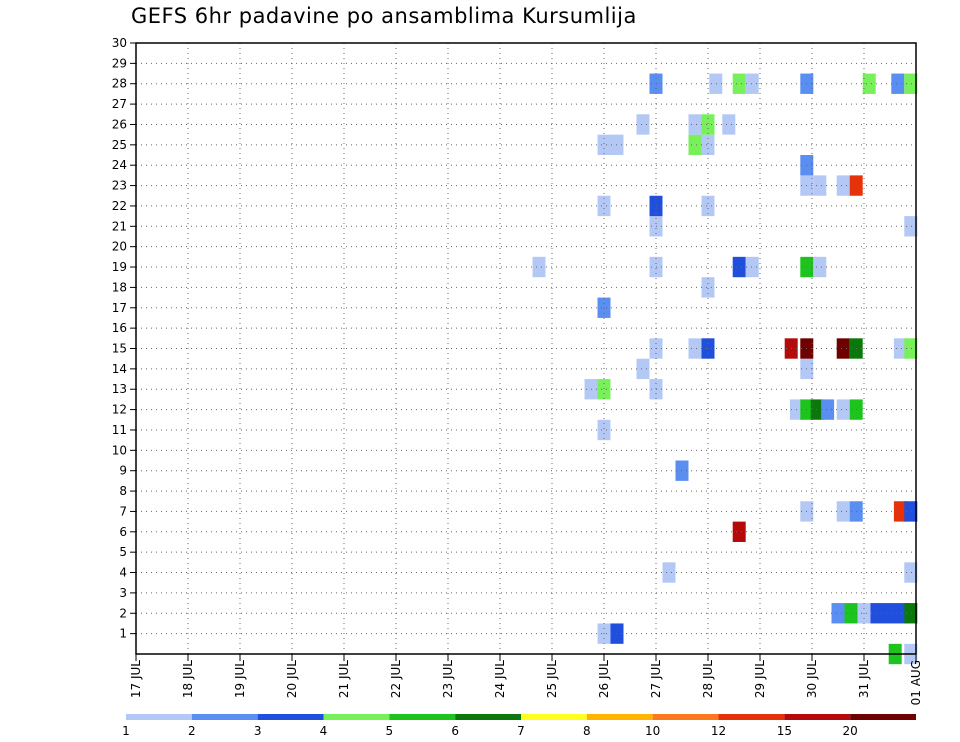  I want to click on colorbar-label: 15, so click(784, 731).